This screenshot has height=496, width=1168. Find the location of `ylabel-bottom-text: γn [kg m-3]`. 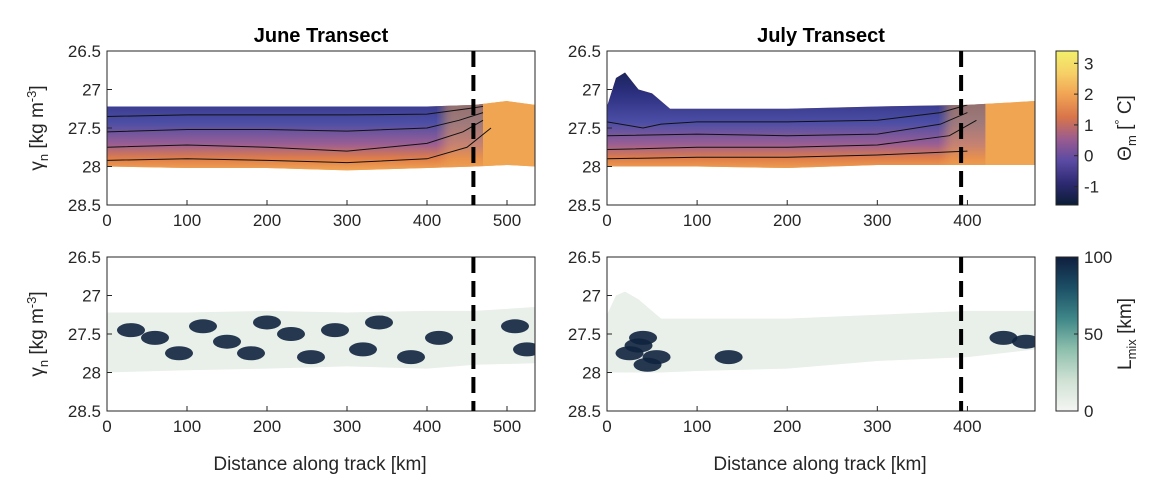

ylabel-bottom-text: γn [kg m-3] is located at coordinates (37, 333).